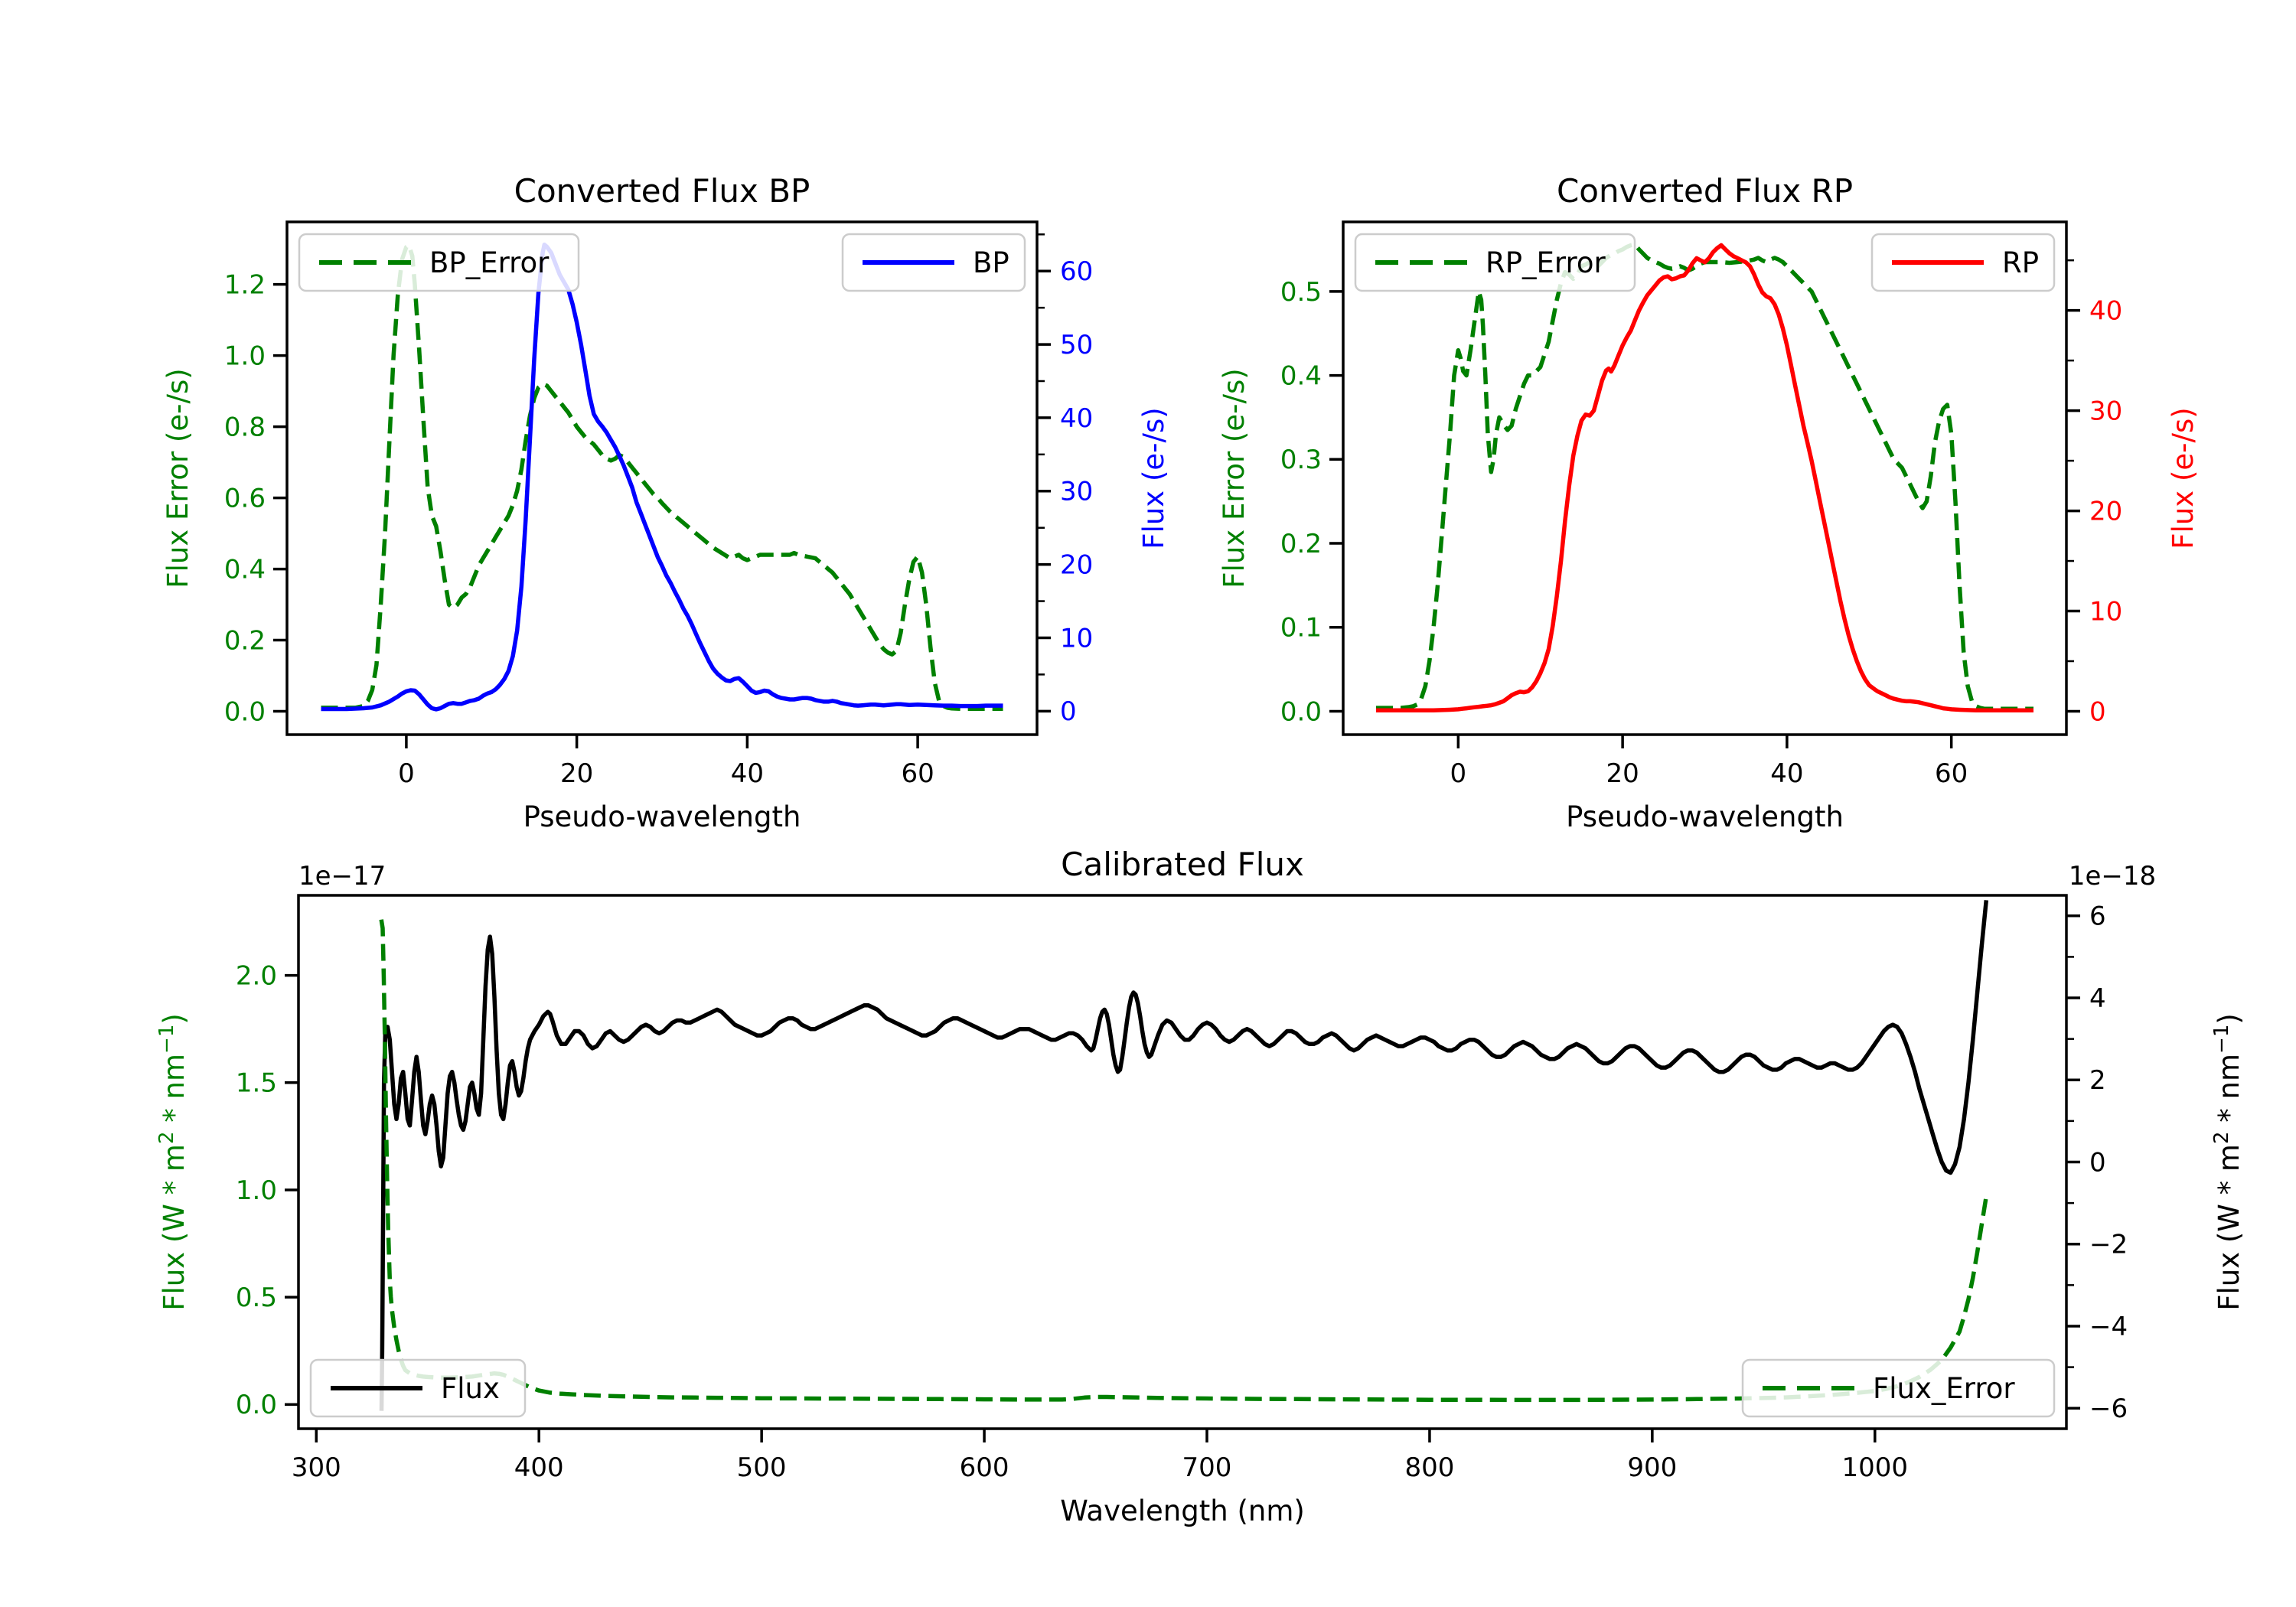 Image resolution: width=2296 pixels, height=1607 pixels. What do you see at coordinates (418, 1388) in the screenshot?
I see `legend-flux: Flux` at bounding box center [418, 1388].